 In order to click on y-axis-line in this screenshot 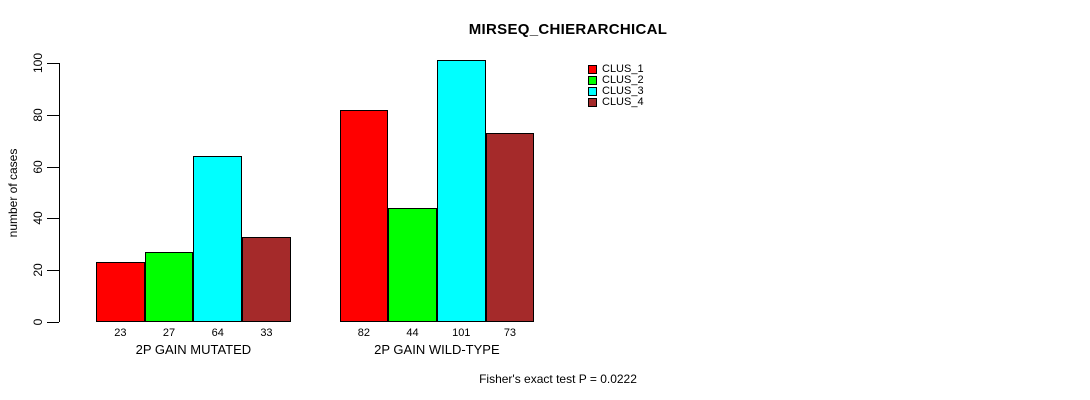, I will do `click(59, 192)`.